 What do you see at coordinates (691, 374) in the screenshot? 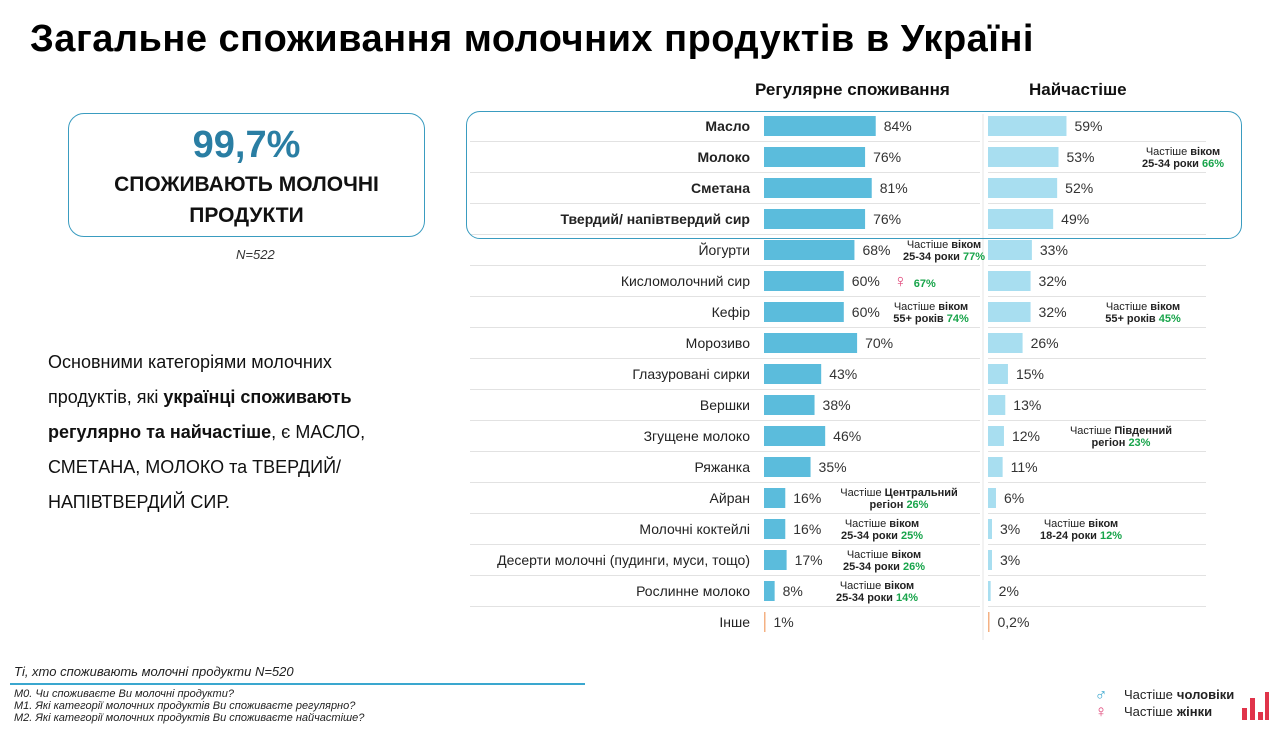
I see `category-label: Глазуровані сирки` at bounding box center [691, 374].